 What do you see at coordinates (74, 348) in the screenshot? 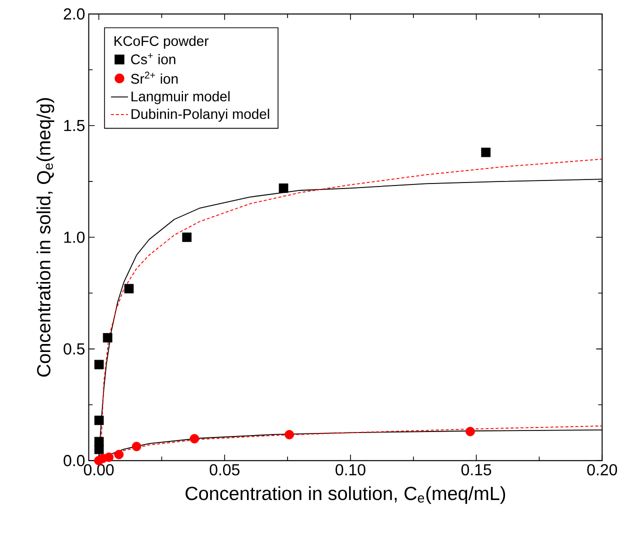
I see `y-tick-label: 0.5` at bounding box center [74, 348].